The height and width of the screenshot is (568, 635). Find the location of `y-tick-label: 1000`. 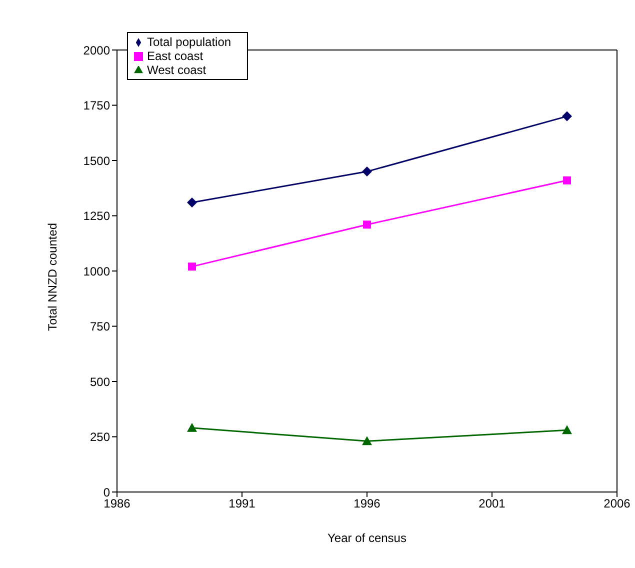

y-tick-label: 1000 is located at coordinates (96, 271).